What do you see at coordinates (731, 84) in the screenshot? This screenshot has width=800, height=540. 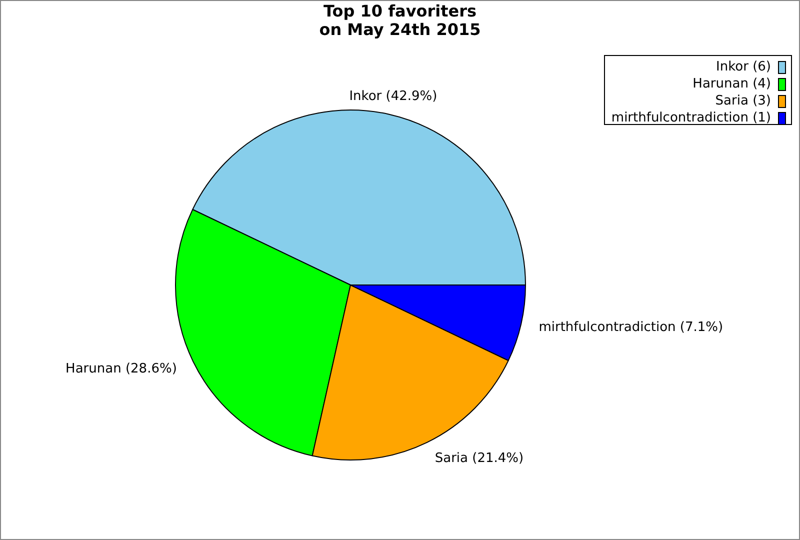 I see `legend-label: Harunan (4)` at bounding box center [731, 84].